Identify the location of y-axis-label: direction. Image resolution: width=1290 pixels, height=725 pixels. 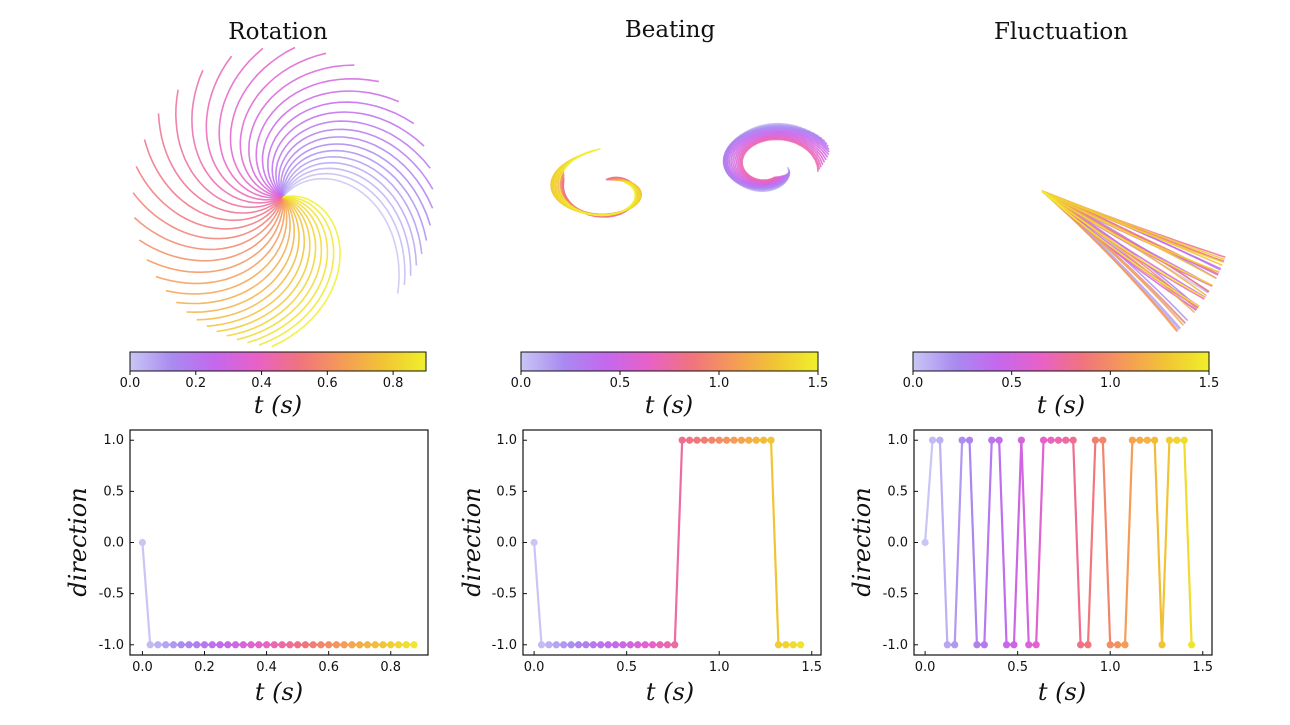
(78, 541).